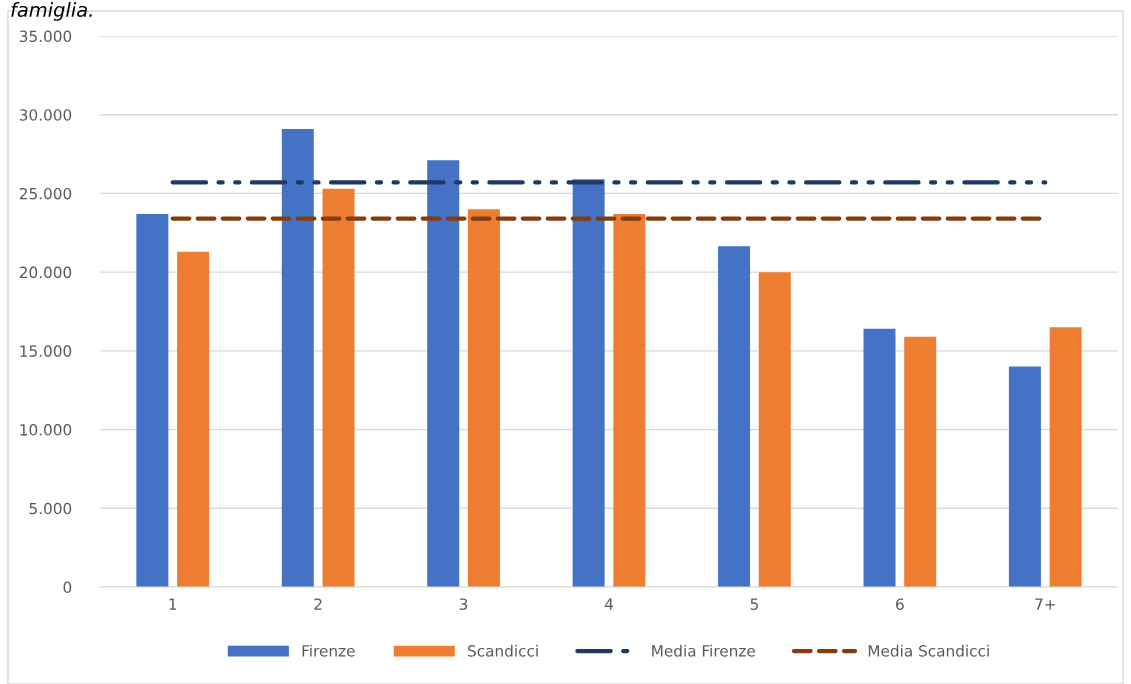 The image size is (1131, 684). I want to click on x-tick-label: 4, so click(608, 604).